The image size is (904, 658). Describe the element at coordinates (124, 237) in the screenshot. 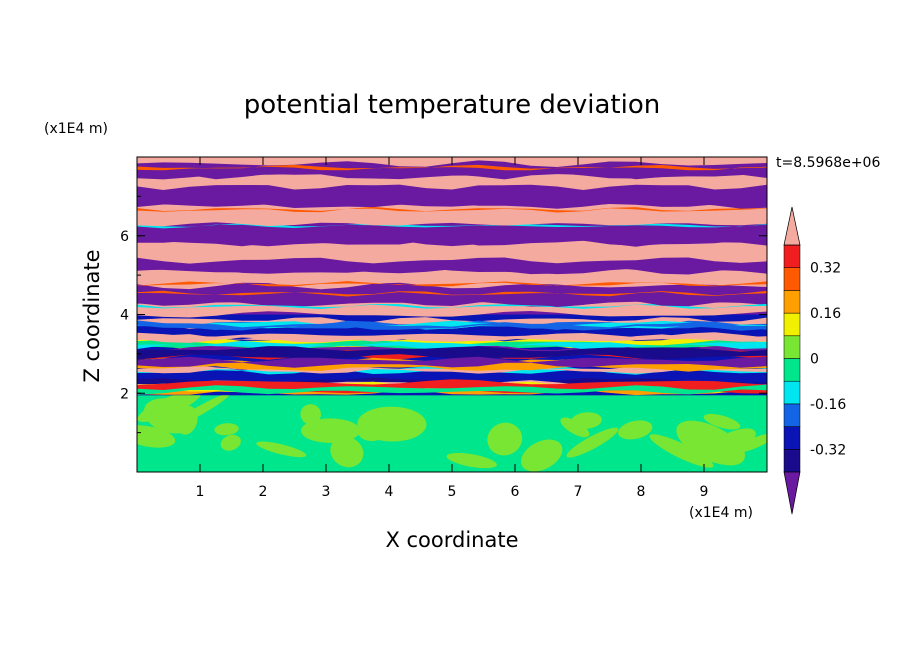

I see `y-tick-label: 6` at that location.